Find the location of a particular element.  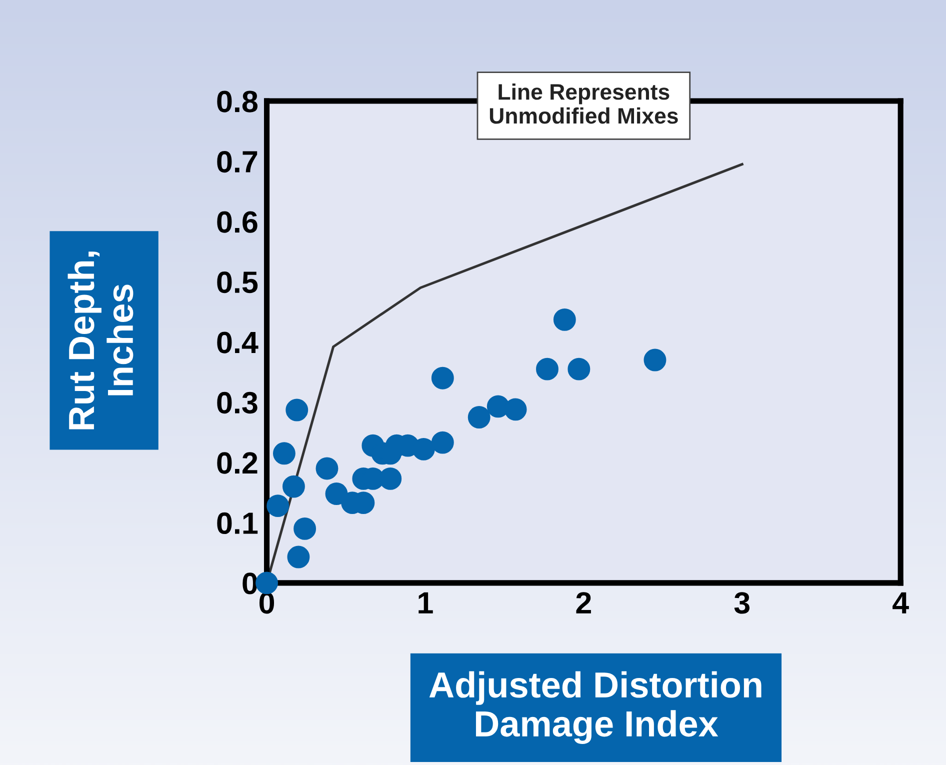

x-tick-label: 4 is located at coordinates (900, 603).